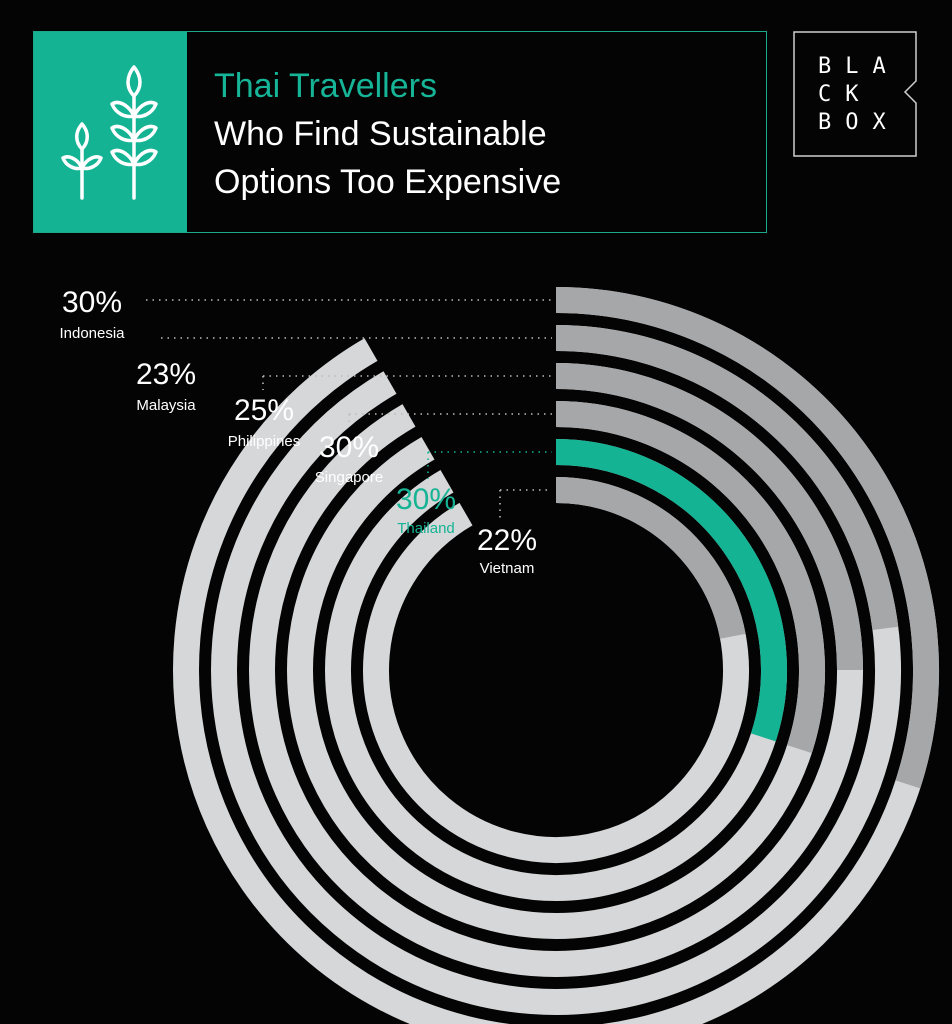 This screenshot has width=952, height=1024. I want to click on category-label-indonesia: Indonesia, so click(92, 333).